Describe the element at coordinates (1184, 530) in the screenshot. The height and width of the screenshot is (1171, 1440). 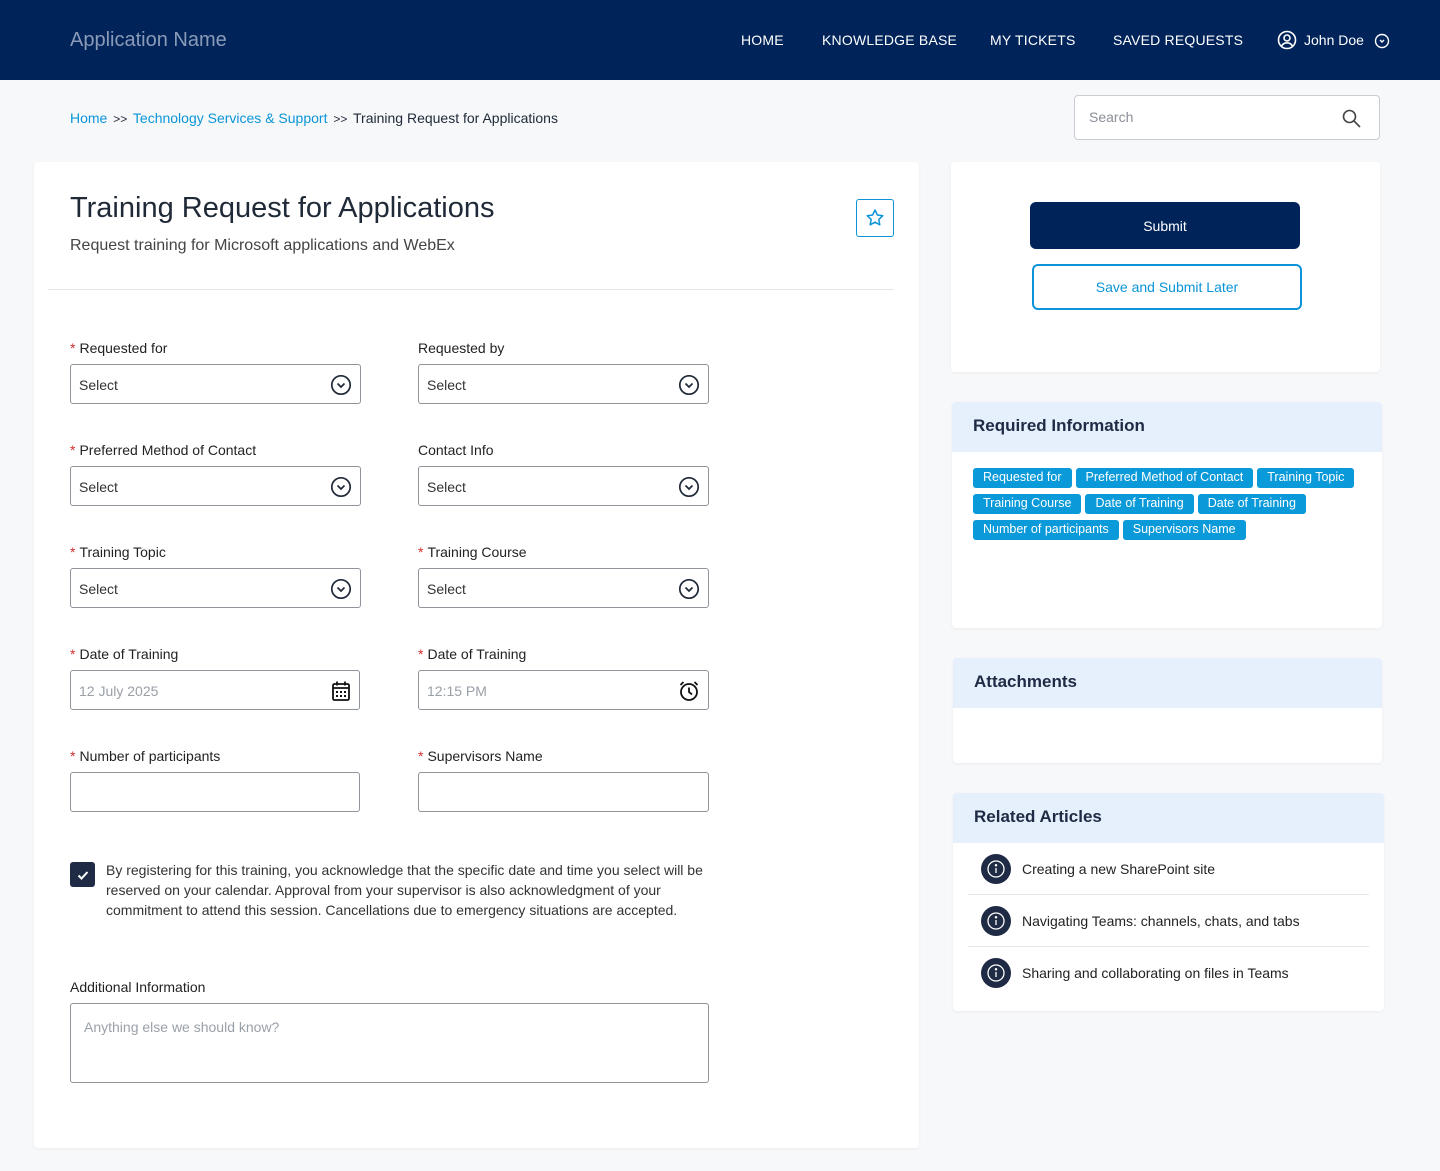
I see `required-tag: Supervisors Name` at that location.